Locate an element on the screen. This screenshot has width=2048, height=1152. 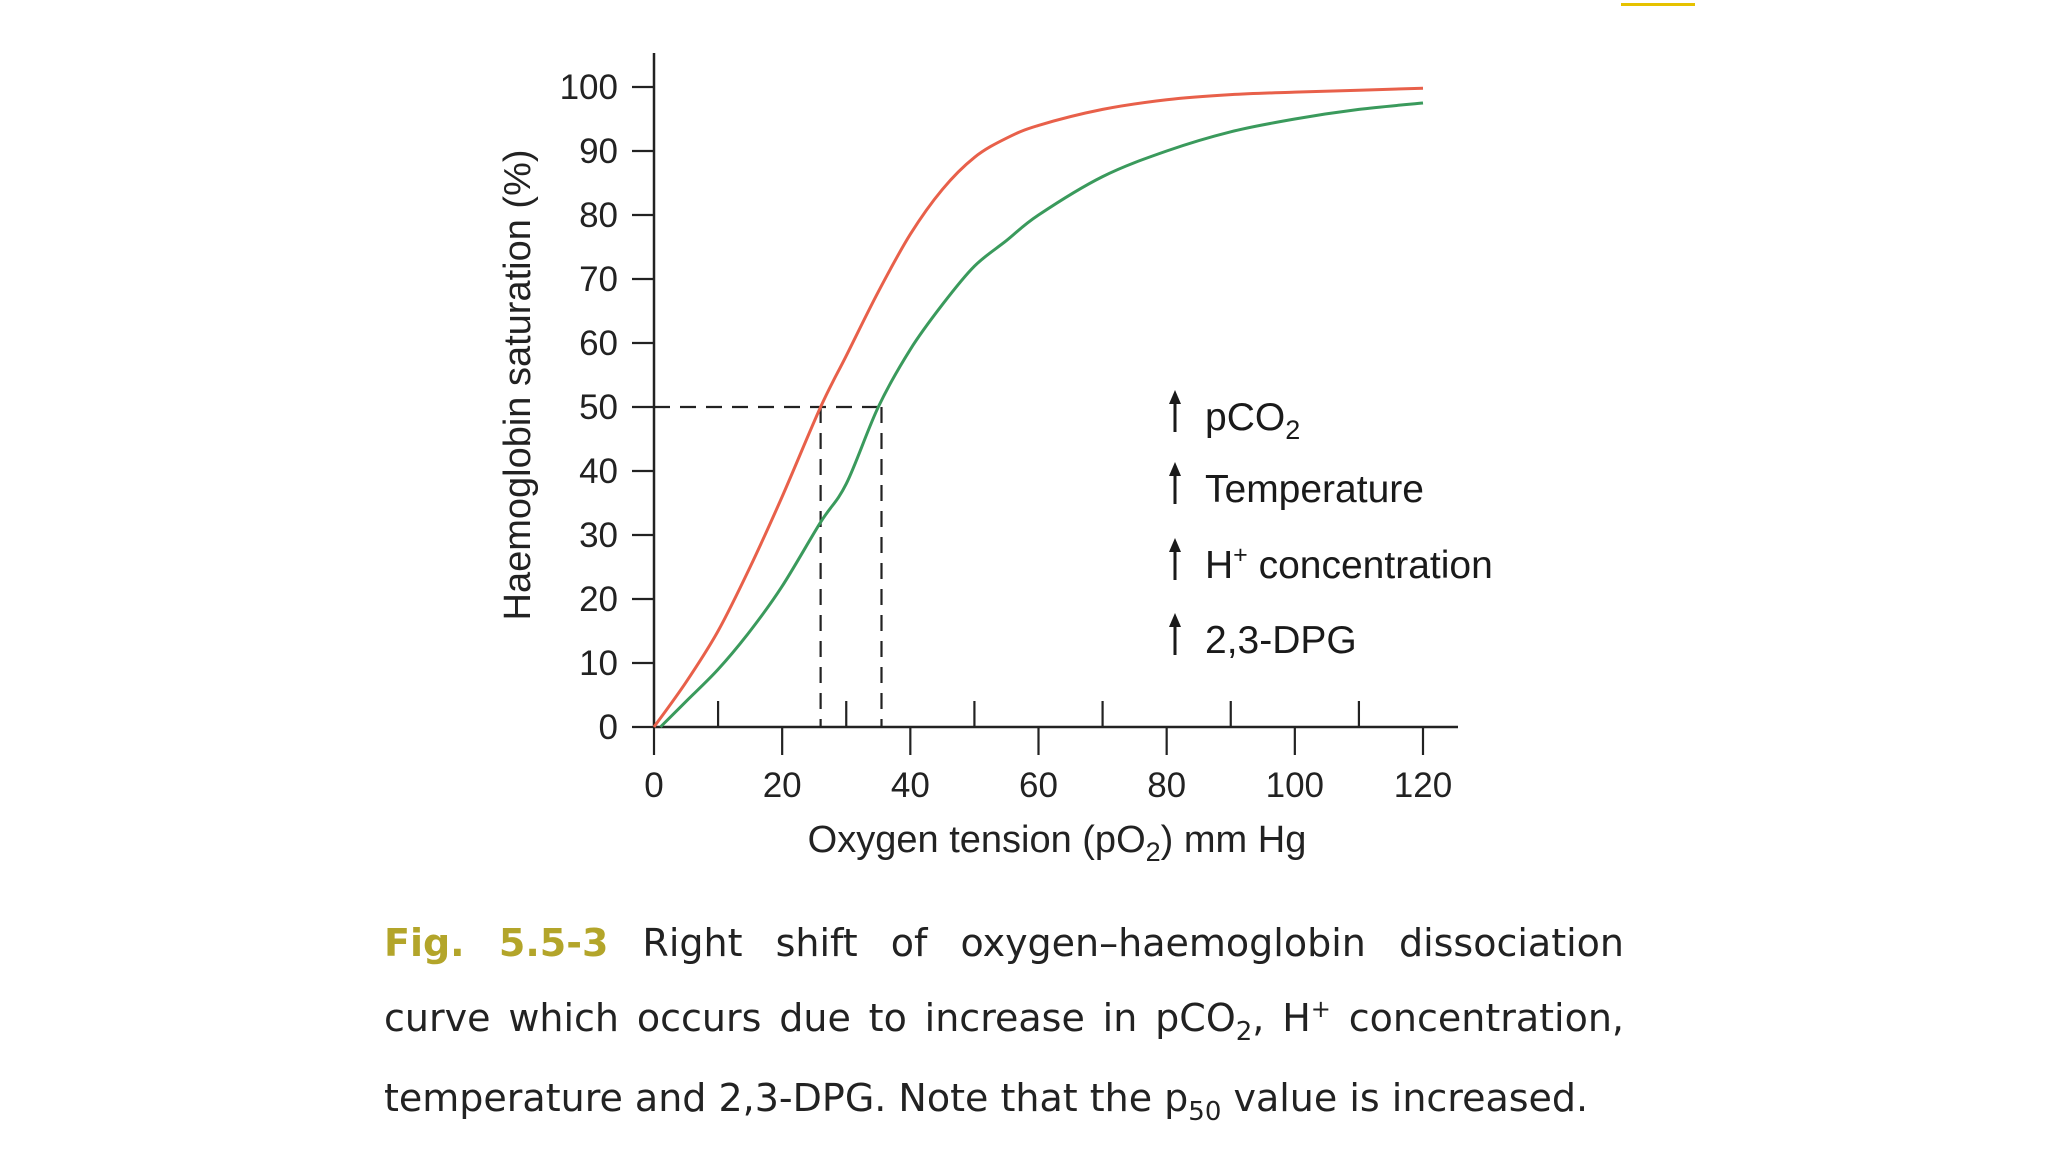
legend-label: pCO2 is located at coordinates (1252, 420).